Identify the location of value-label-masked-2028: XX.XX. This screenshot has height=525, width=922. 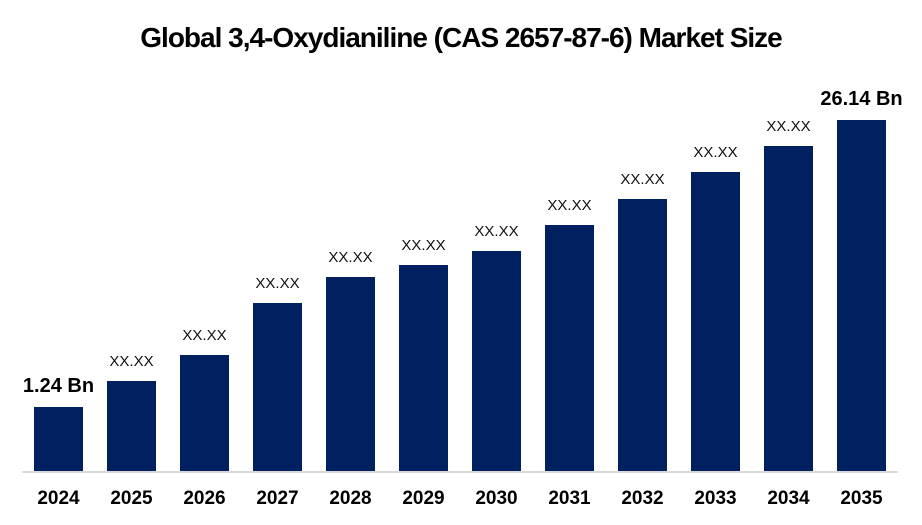
(350, 257).